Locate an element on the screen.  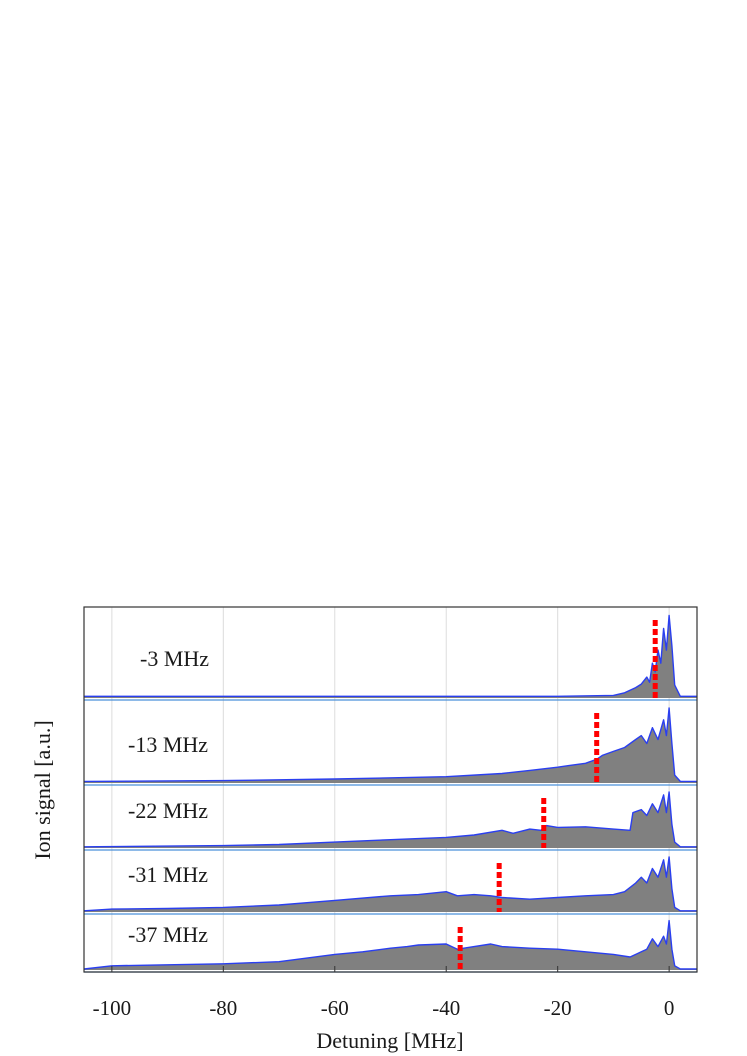
panel-5-signal-line is located at coordinates (390, 944).